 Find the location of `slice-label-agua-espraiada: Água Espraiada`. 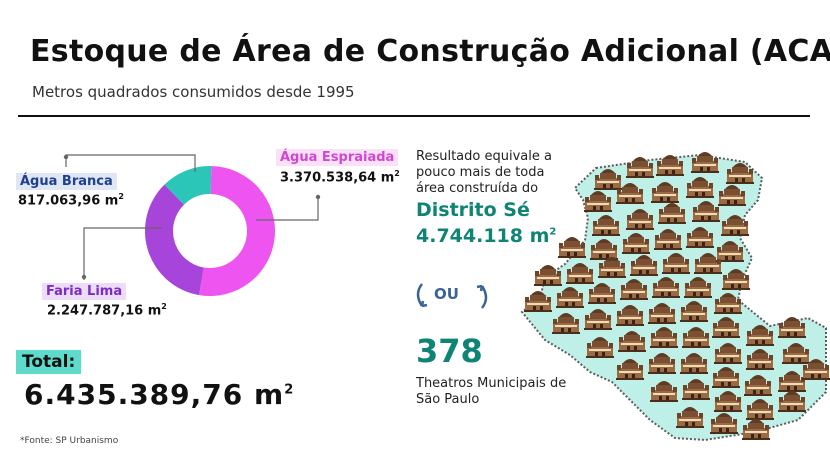

slice-label-agua-espraiada: Água Espraiada is located at coordinates (337, 157).